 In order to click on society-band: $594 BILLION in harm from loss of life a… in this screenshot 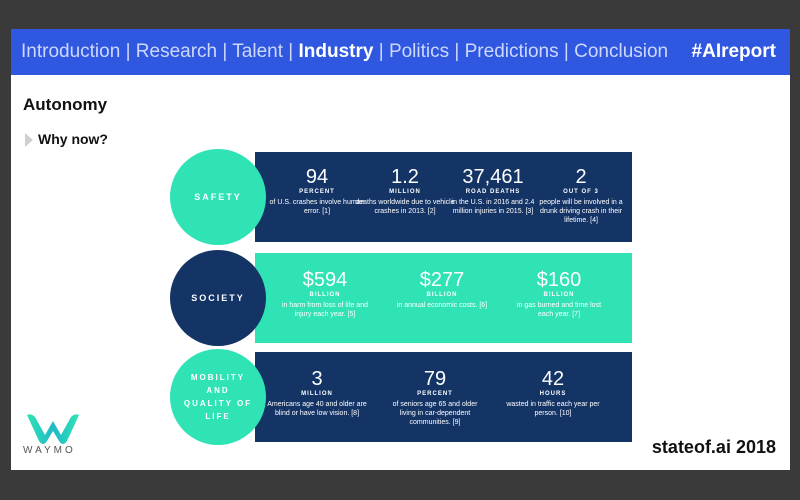, I will do `click(443, 298)`.